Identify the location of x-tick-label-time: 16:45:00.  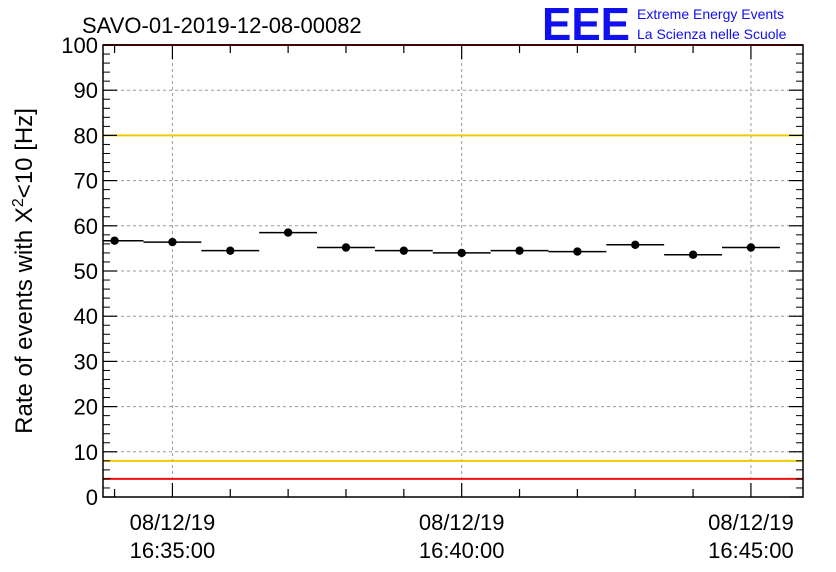
(751, 550).